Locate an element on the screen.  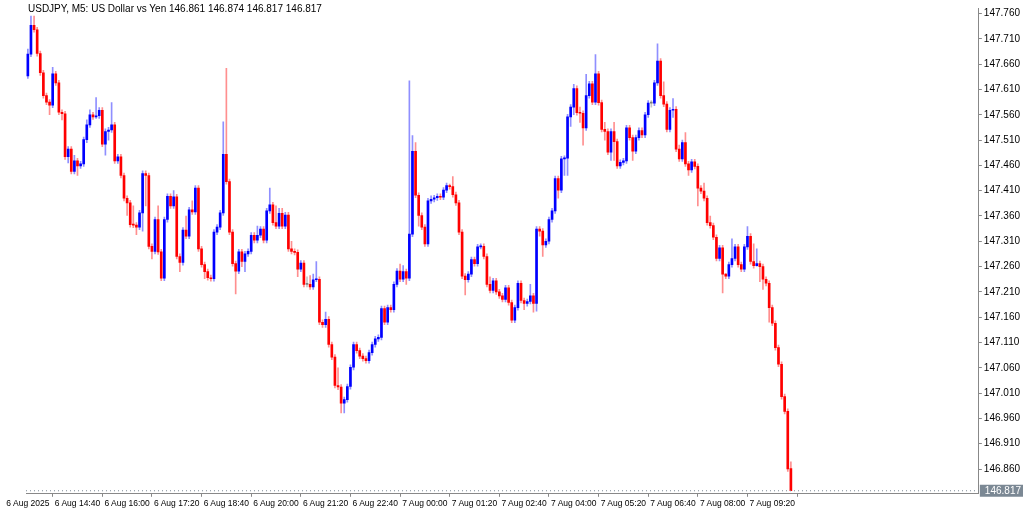
y-tick-label: 146.910 is located at coordinates (1002, 443).